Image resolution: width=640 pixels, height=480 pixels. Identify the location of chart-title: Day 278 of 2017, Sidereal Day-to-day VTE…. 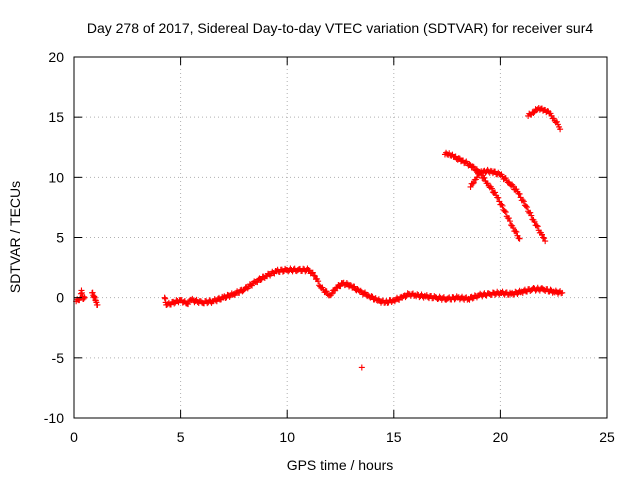
(340, 28).